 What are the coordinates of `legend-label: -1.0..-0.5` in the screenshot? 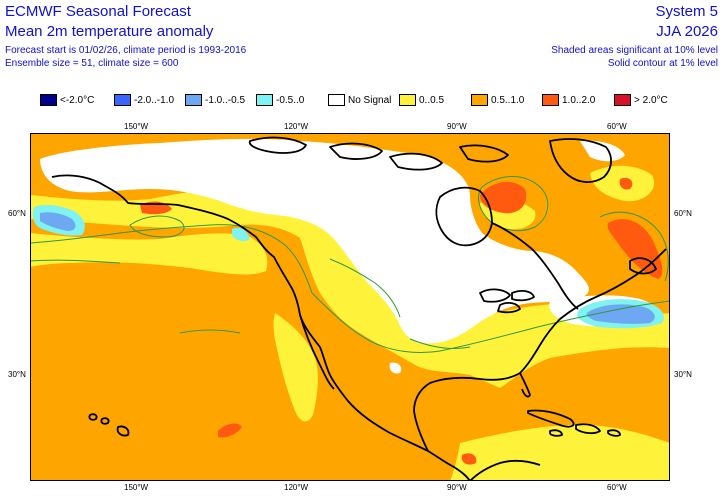 It's located at (225, 100).